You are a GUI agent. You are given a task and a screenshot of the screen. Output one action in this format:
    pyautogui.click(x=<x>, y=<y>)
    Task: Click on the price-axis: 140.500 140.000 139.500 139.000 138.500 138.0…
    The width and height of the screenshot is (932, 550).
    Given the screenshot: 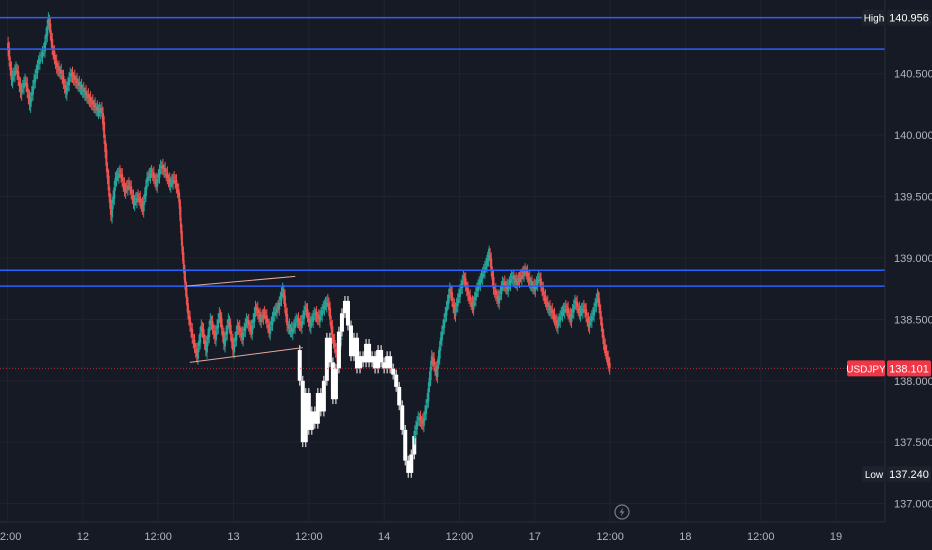 What is the action you would take?
    pyautogui.click(x=913, y=290)
    